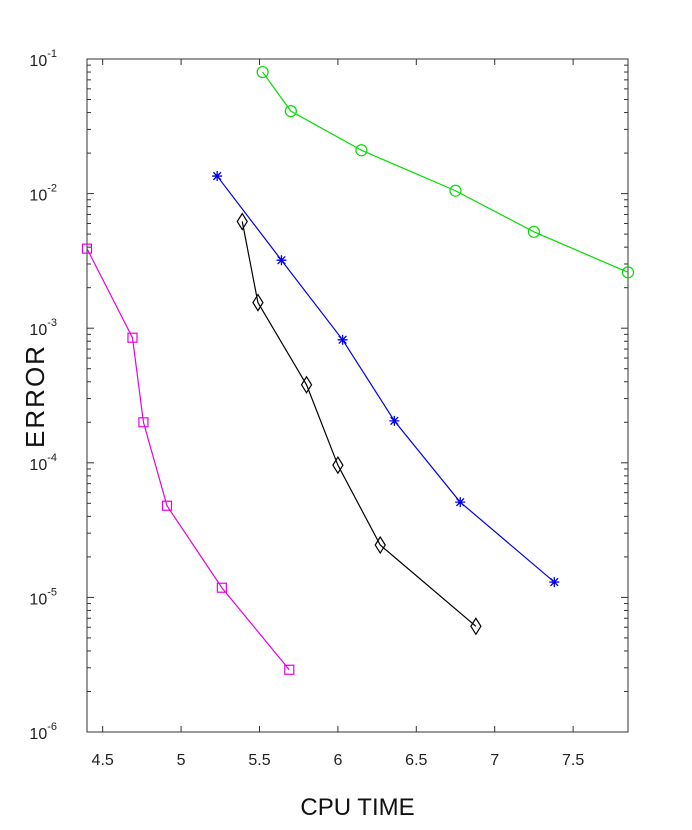 The height and width of the screenshot is (830, 692). Describe the element at coordinates (181, 760) in the screenshot. I see `x-tick-label: 5` at that location.